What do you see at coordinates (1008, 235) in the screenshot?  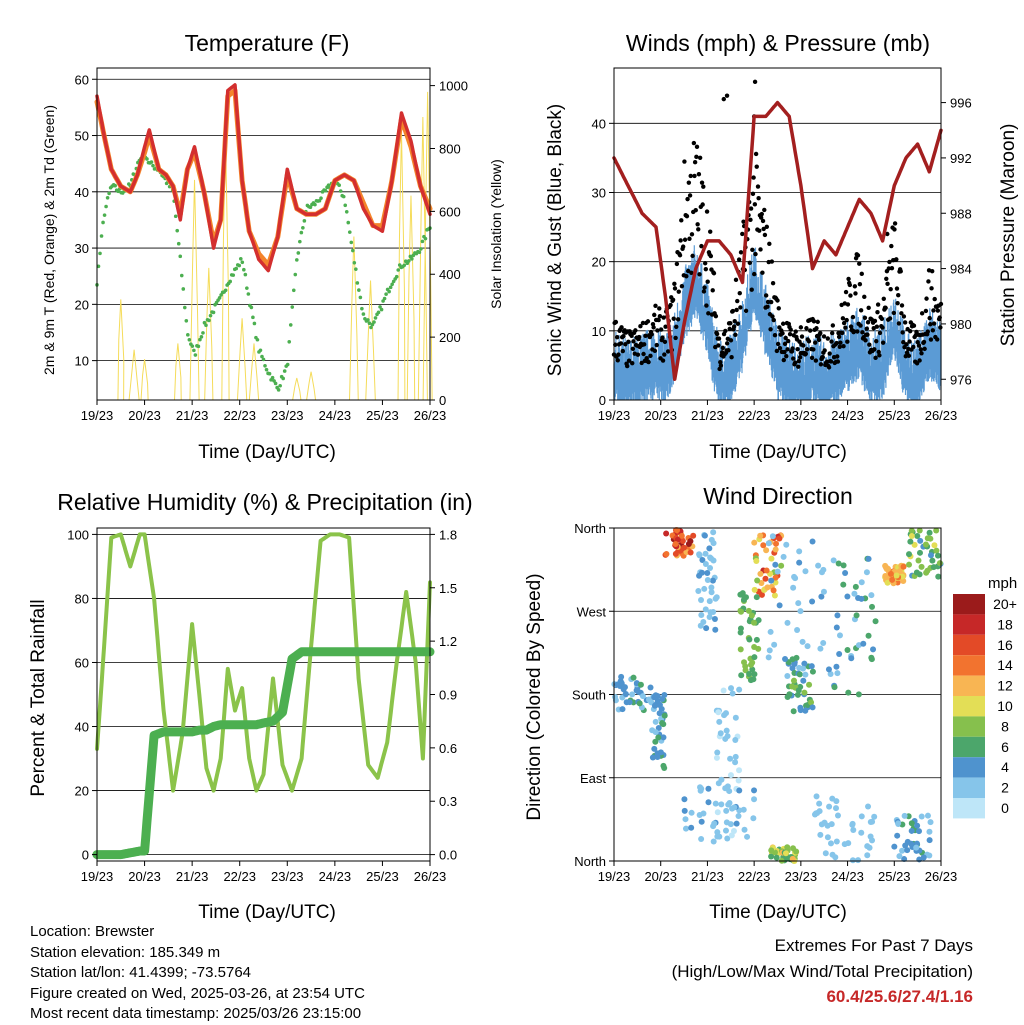 I see `winds-ylabel-right: Station Pressure (Maroon)` at bounding box center [1008, 235].